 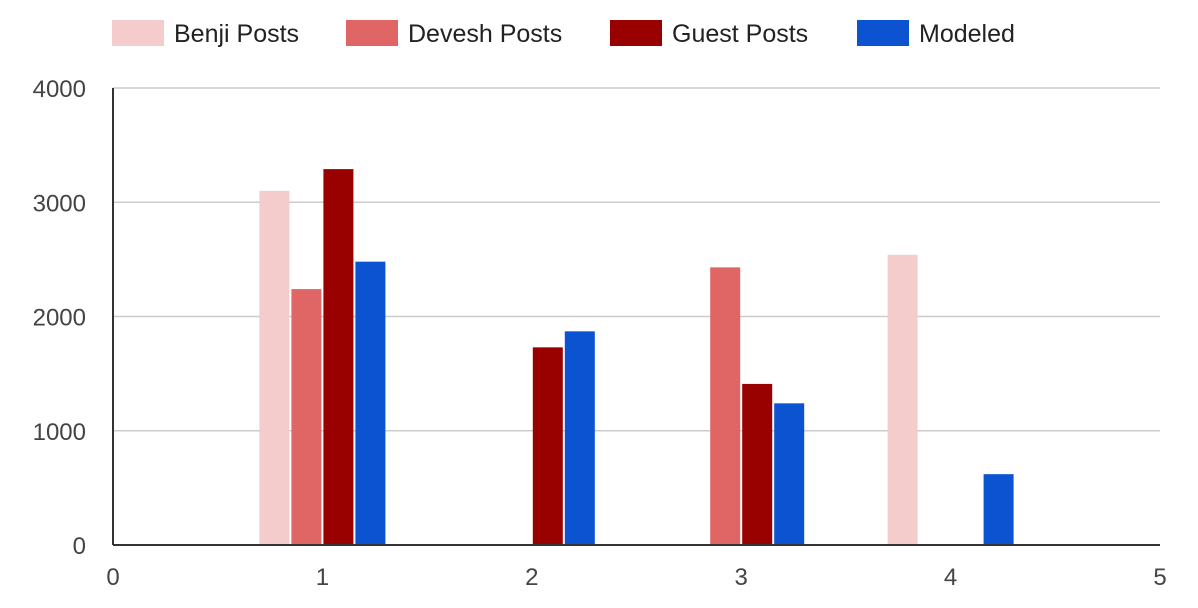 What do you see at coordinates (1159, 577) in the screenshot?
I see `x-tick-label: 5` at bounding box center [1159, 577].